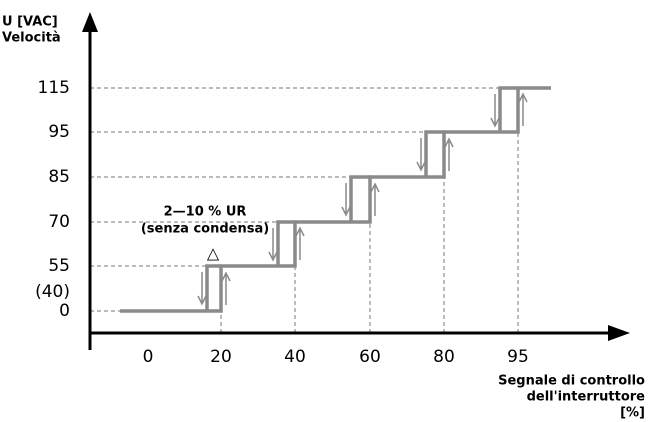 The height and width of the screenshot is (422, 649). What do you see at coordinates (31, 38) in the screenshot?
I see `y-axis-label: Velocità` at bounding box center [31, 38].